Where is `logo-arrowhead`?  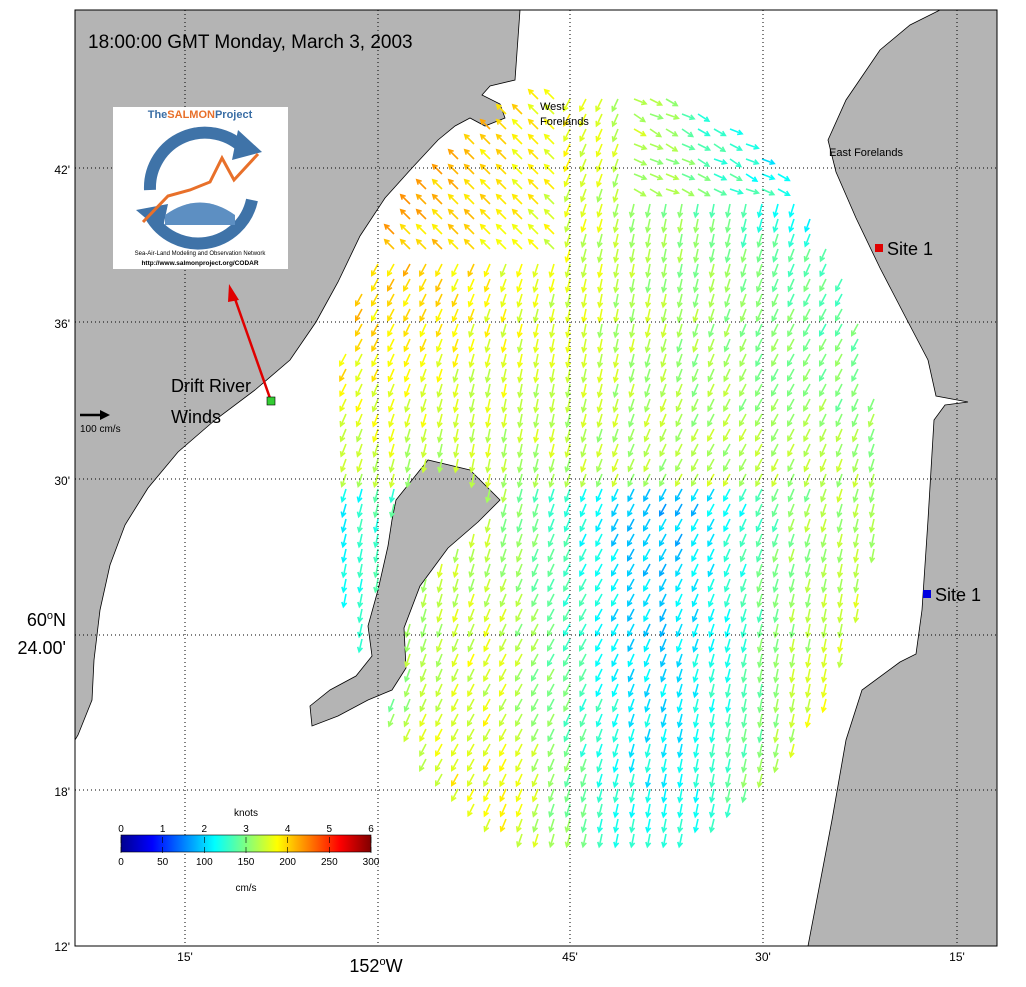
logo-arrowhead is located at coordinates (247, 145).